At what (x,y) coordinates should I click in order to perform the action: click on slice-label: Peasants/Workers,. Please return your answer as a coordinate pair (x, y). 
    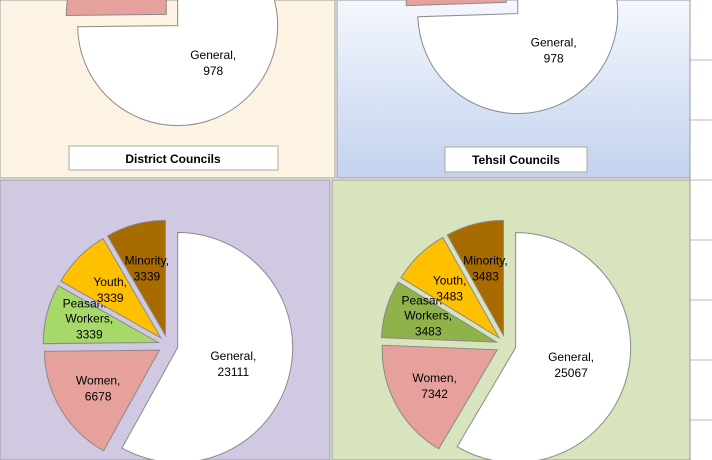
    Looking at the image, I should click on (90, 311).